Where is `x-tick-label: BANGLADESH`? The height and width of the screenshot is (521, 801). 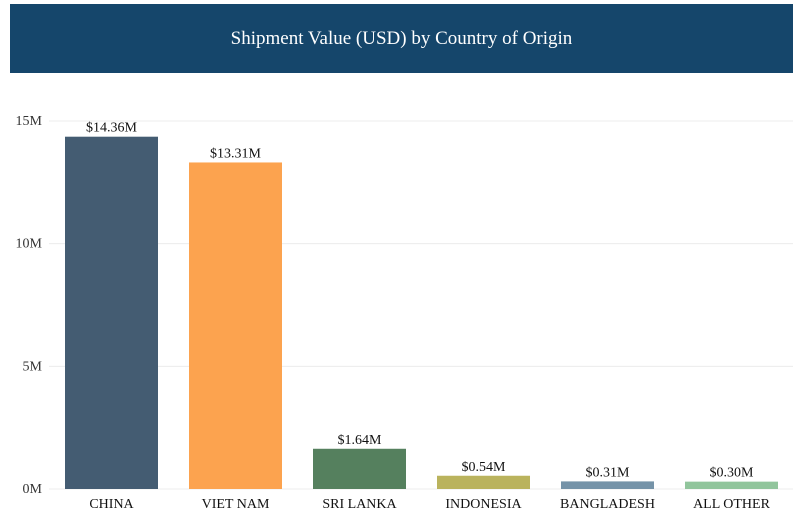
x-tick-label: BANGLADESH is located at coordinates (607, 504).